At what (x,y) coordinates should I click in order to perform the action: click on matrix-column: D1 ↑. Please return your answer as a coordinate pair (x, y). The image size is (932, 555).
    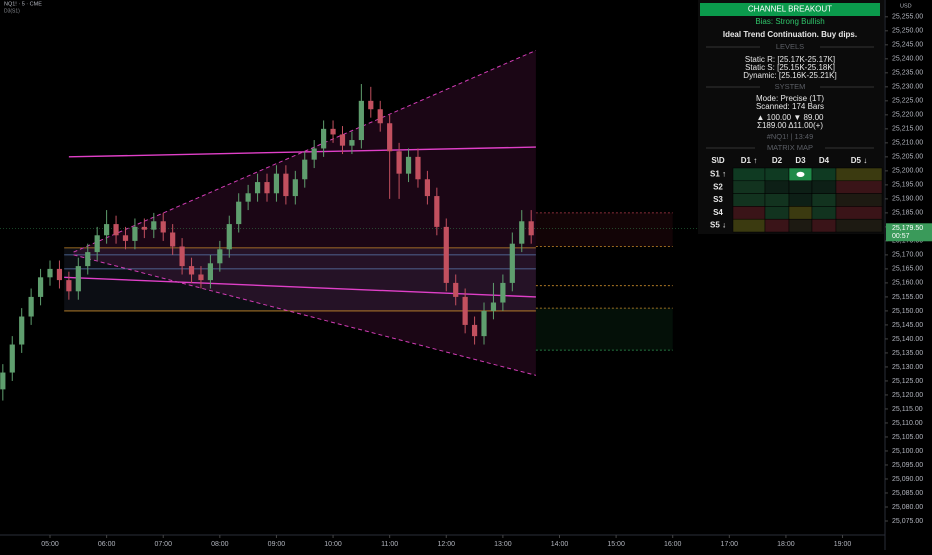
    Looking at the image, I should click on (749, 160).